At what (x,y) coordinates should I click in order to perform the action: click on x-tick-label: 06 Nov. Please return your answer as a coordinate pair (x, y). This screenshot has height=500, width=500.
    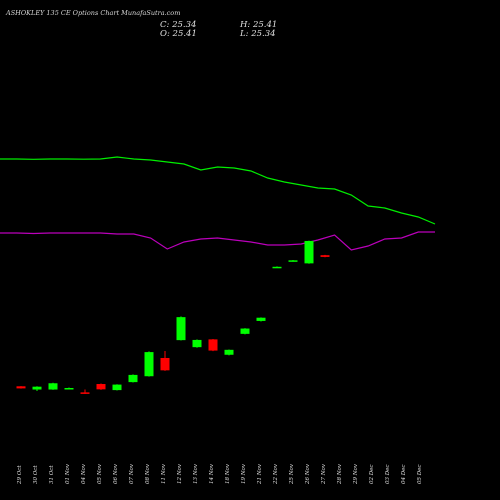
    Looking at the image, I should click on (116, 473).